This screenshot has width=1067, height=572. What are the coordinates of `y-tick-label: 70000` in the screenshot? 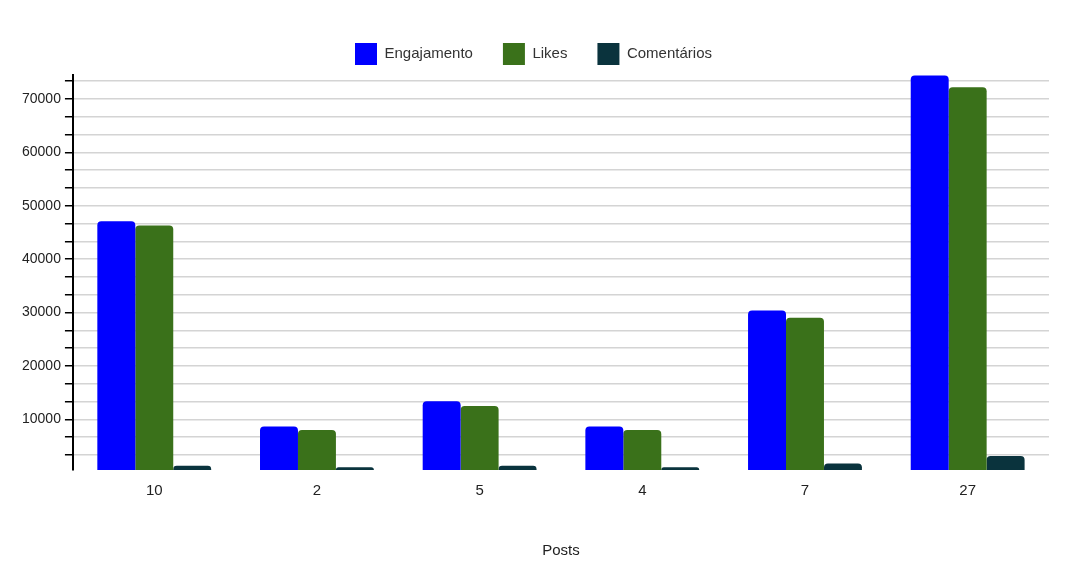 It's located at (41, 97).